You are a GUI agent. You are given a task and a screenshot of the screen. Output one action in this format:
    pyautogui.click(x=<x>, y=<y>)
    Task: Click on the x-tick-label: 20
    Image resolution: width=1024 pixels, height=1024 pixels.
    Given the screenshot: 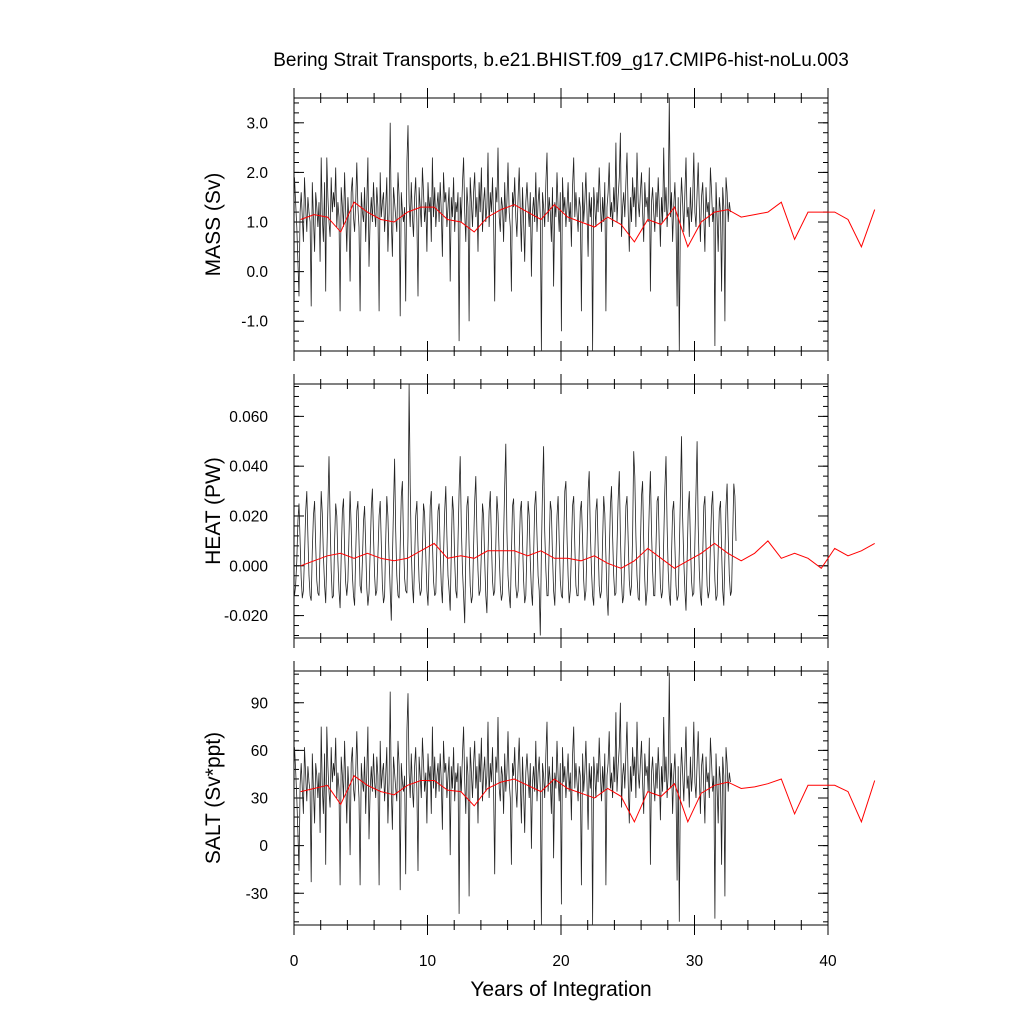 What is the action you would take?
    pyautogui.click(x=561, y=961)
    